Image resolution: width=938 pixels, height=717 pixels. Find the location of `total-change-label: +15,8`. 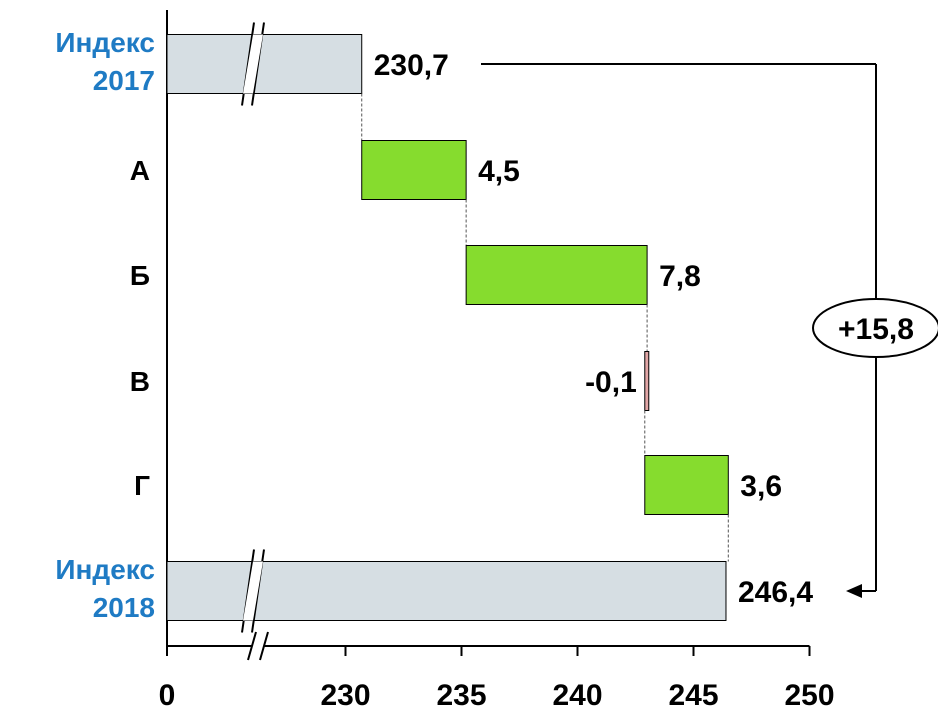

total-change-label: +15,8 is located at coordinates (876, 329).